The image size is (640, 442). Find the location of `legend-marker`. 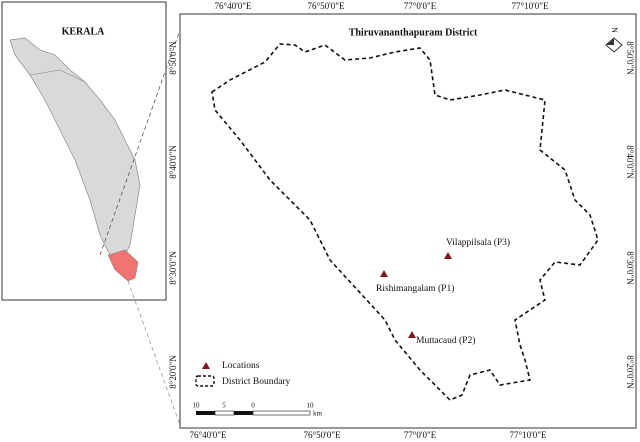

legend-marker is located at coordinates (206, 365).